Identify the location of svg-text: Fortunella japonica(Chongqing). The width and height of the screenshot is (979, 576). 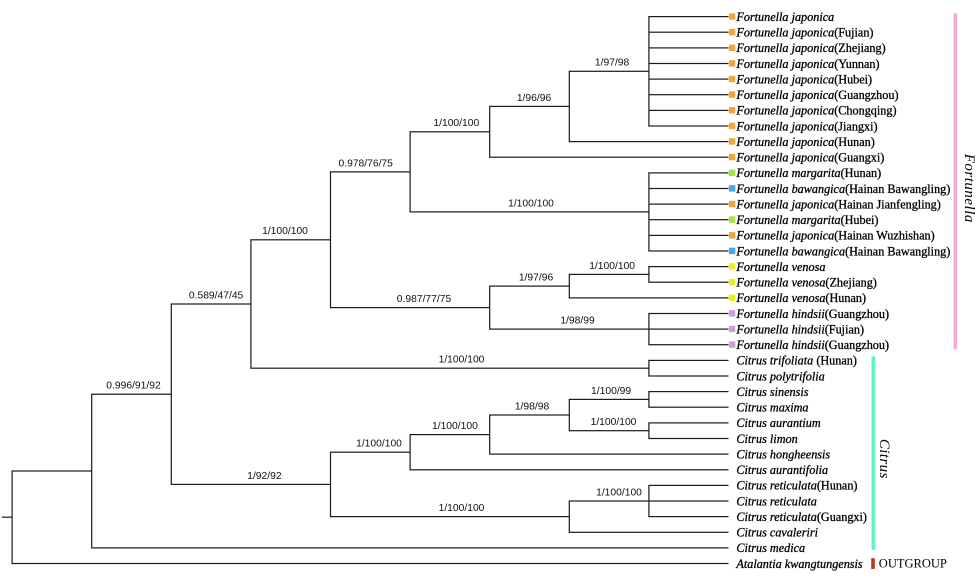
(815, 111).